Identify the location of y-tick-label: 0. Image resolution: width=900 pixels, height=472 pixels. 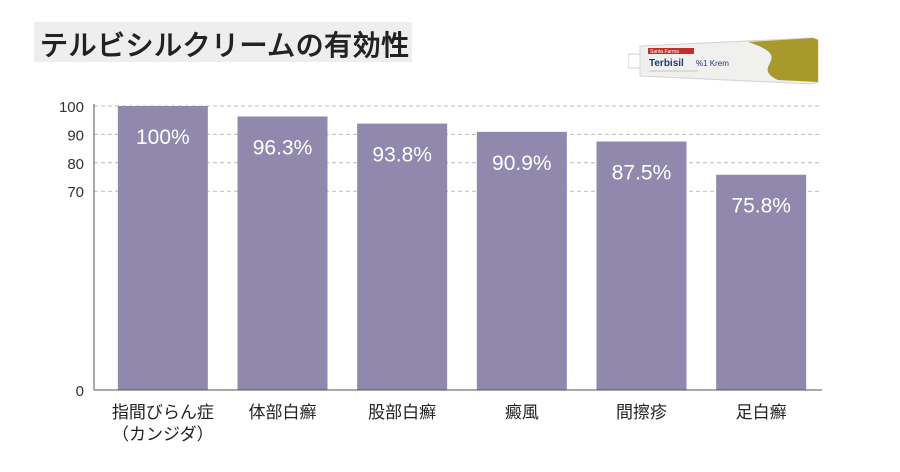
(80, 391).